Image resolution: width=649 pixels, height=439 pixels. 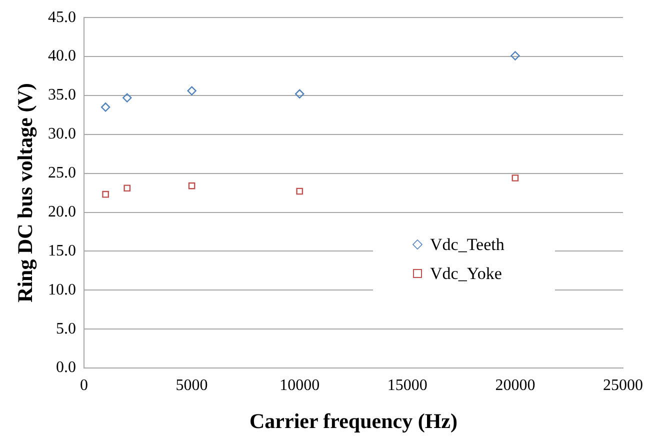 I want to click on y-tick-label: 40.0, so click(x=62, y=56).